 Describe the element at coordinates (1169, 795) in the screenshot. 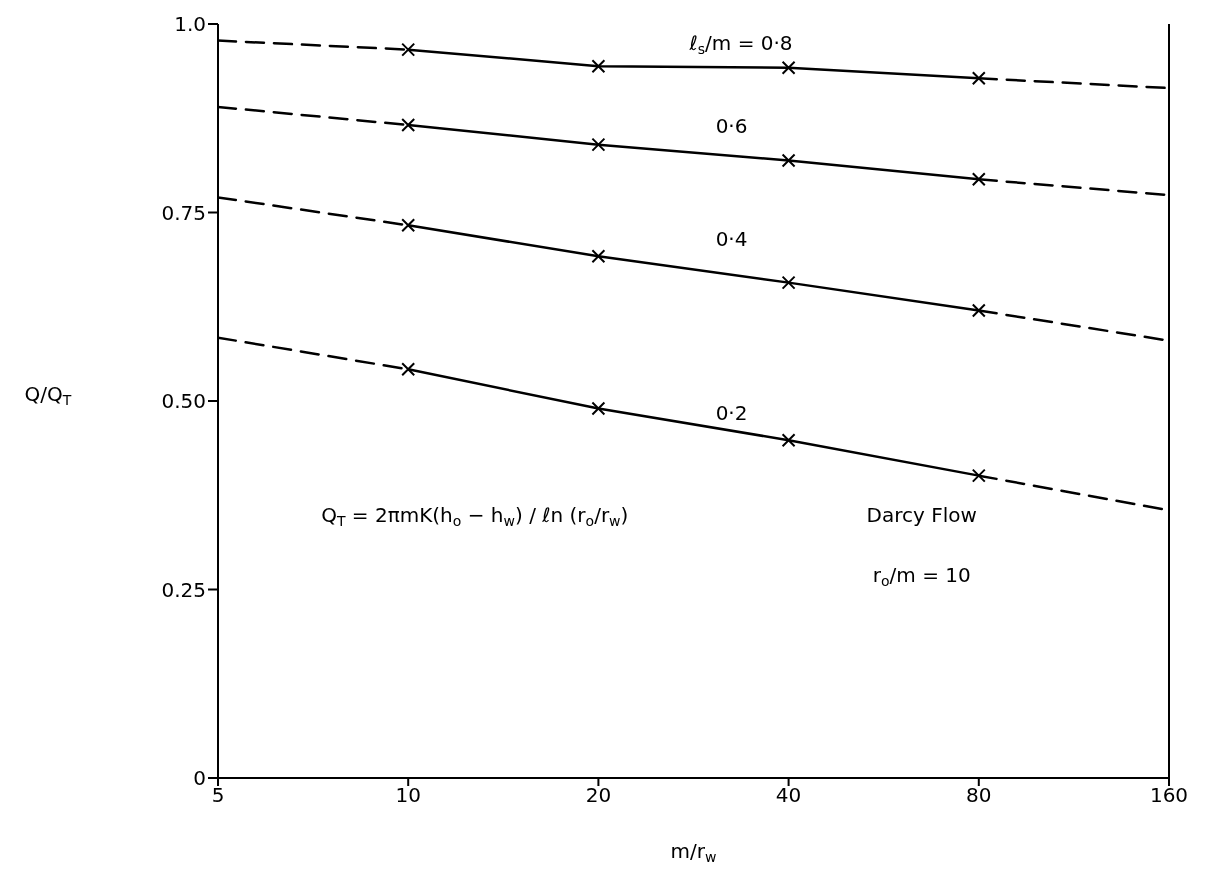

I see `x-tick-label: 160` at that location.